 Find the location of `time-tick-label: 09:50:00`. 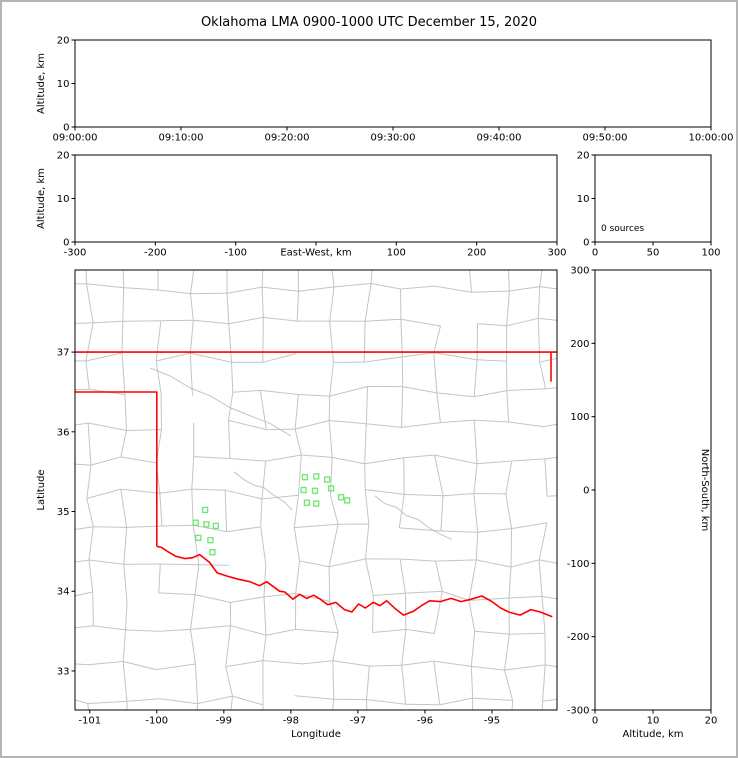

time-tick-label: 09:50:00 is located at coordinates (605, 138).